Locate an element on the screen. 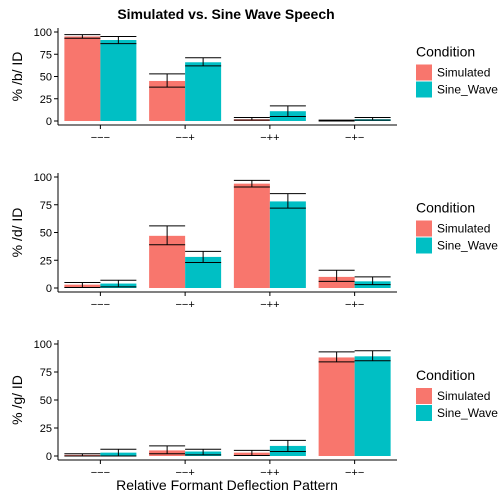 The width and height of the screenshot is (504, 504). y-axis-title: % /b/ ID is located at coordinates (17, 77).